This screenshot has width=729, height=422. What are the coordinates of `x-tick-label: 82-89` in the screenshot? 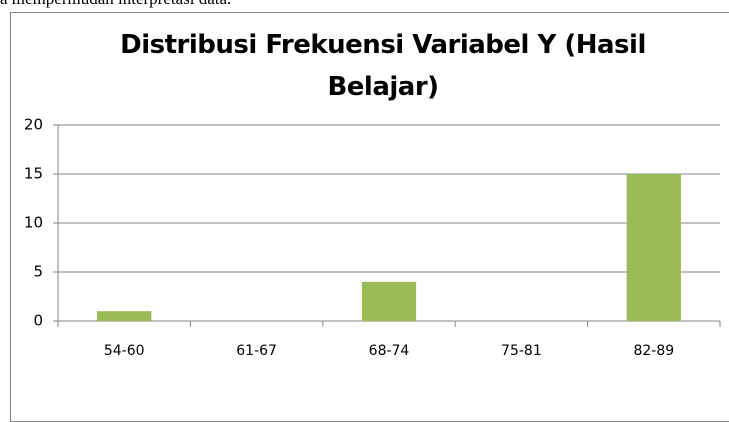 It's located at (653, 351).